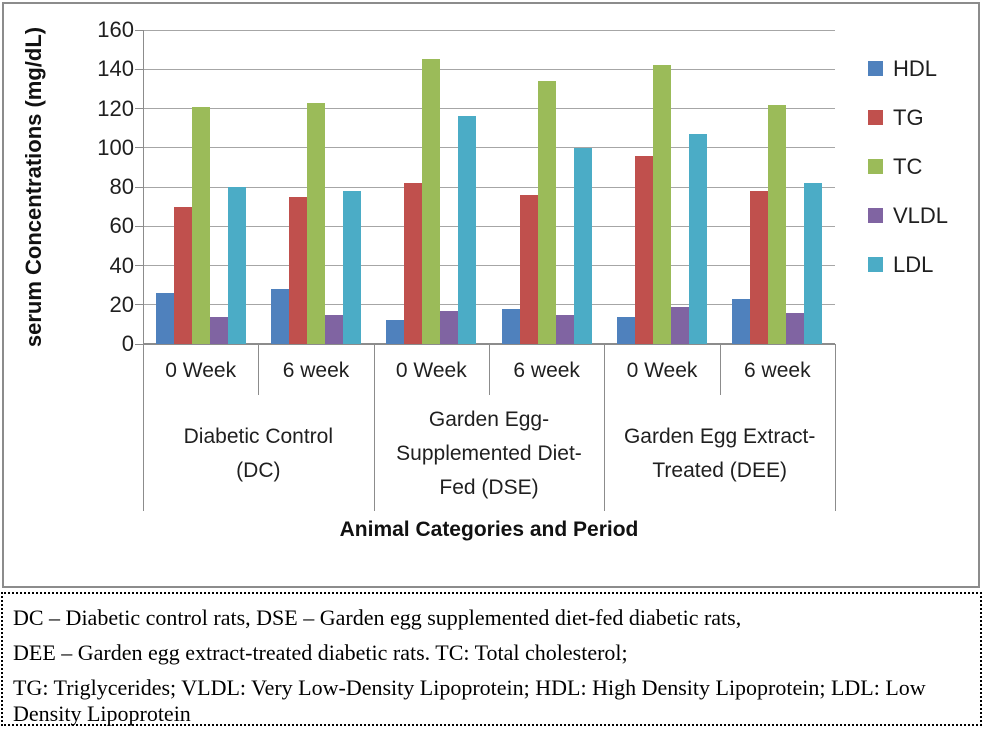  What do you see at coordinates (258, 454) in the screenshot?
I see `x-group-label: Diabetic Control (DC)` at bounding box center [258, 454].